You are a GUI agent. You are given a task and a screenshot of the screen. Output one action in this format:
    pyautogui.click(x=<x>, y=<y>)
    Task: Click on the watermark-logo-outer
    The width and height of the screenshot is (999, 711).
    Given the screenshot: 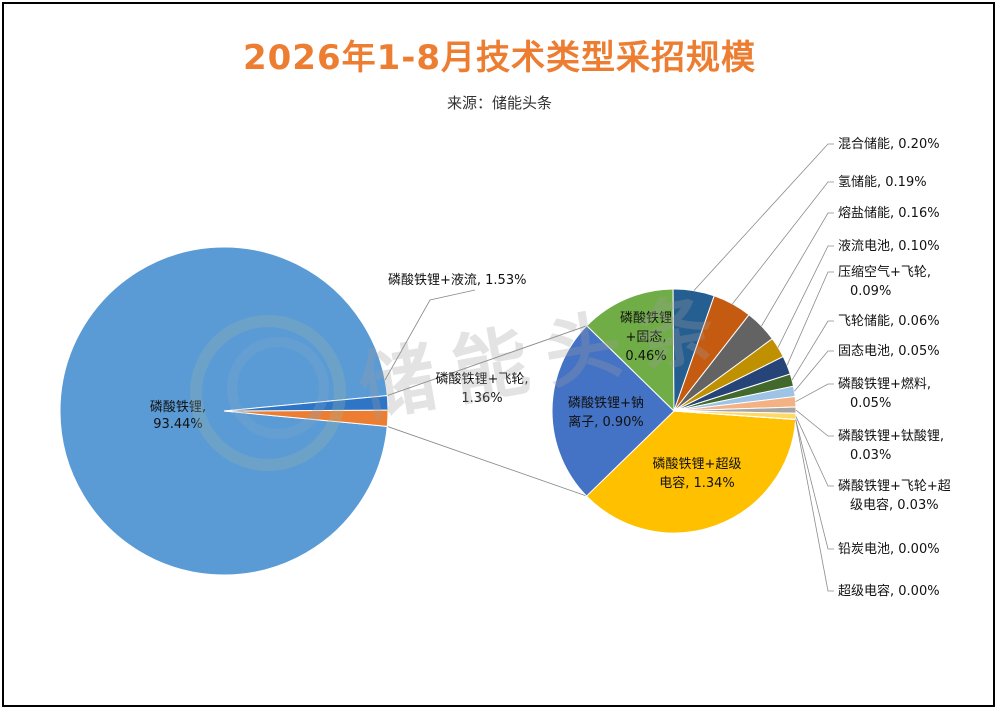 What is the action you would take?
    pyautogui.click(x=268, y=393)
    